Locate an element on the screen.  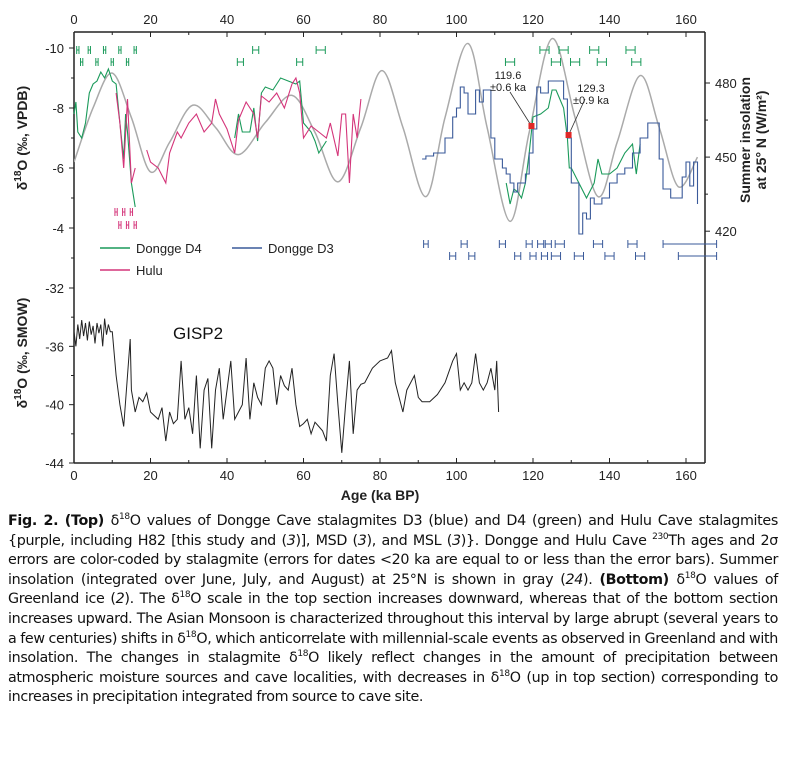
bottom-y-tick-label: -44 is located at coordinates (54, 463).